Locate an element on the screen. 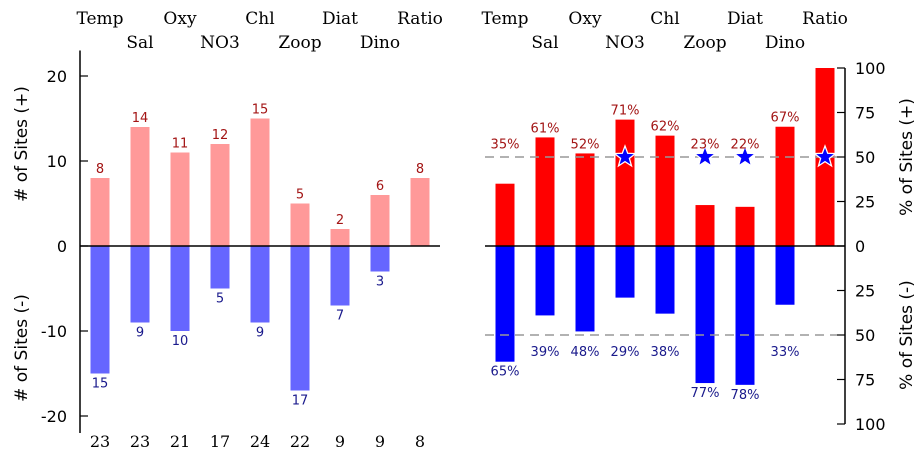 The image size is (923, 456). positive-data-label: 14 is located at coordinates (140, 118).